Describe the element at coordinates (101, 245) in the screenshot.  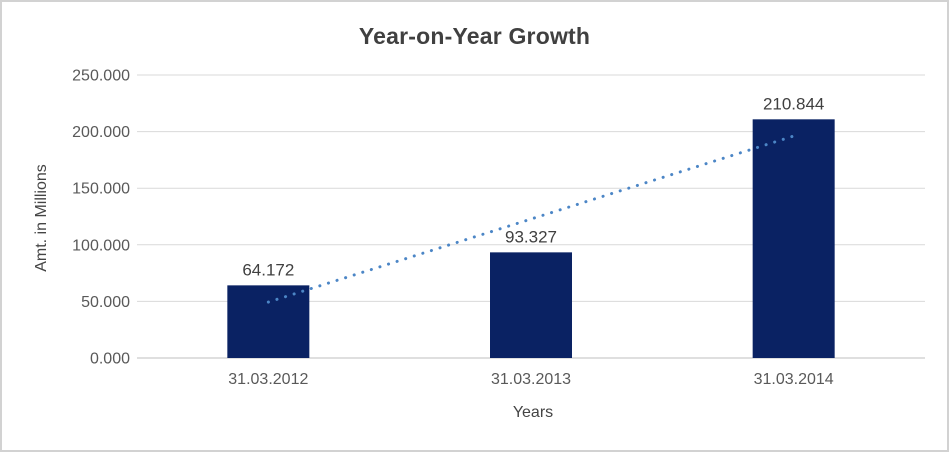
I see `y-axis-tick-label: 100.000` at that location.